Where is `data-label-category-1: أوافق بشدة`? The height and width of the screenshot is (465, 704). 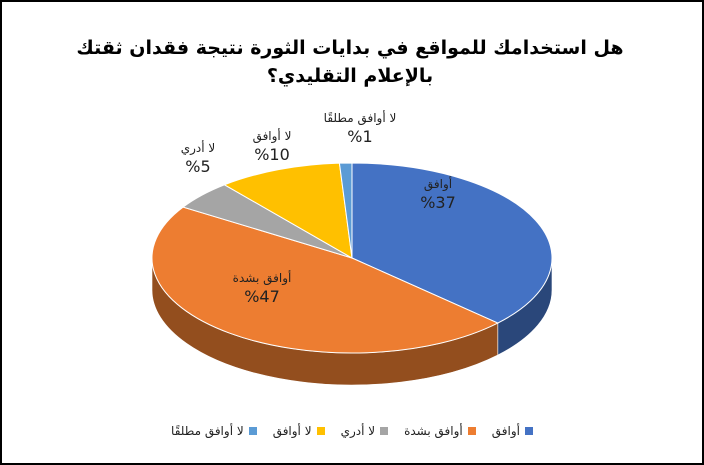
data-label-category-1: أوافق بشدة is located at coordinates (262, 278).